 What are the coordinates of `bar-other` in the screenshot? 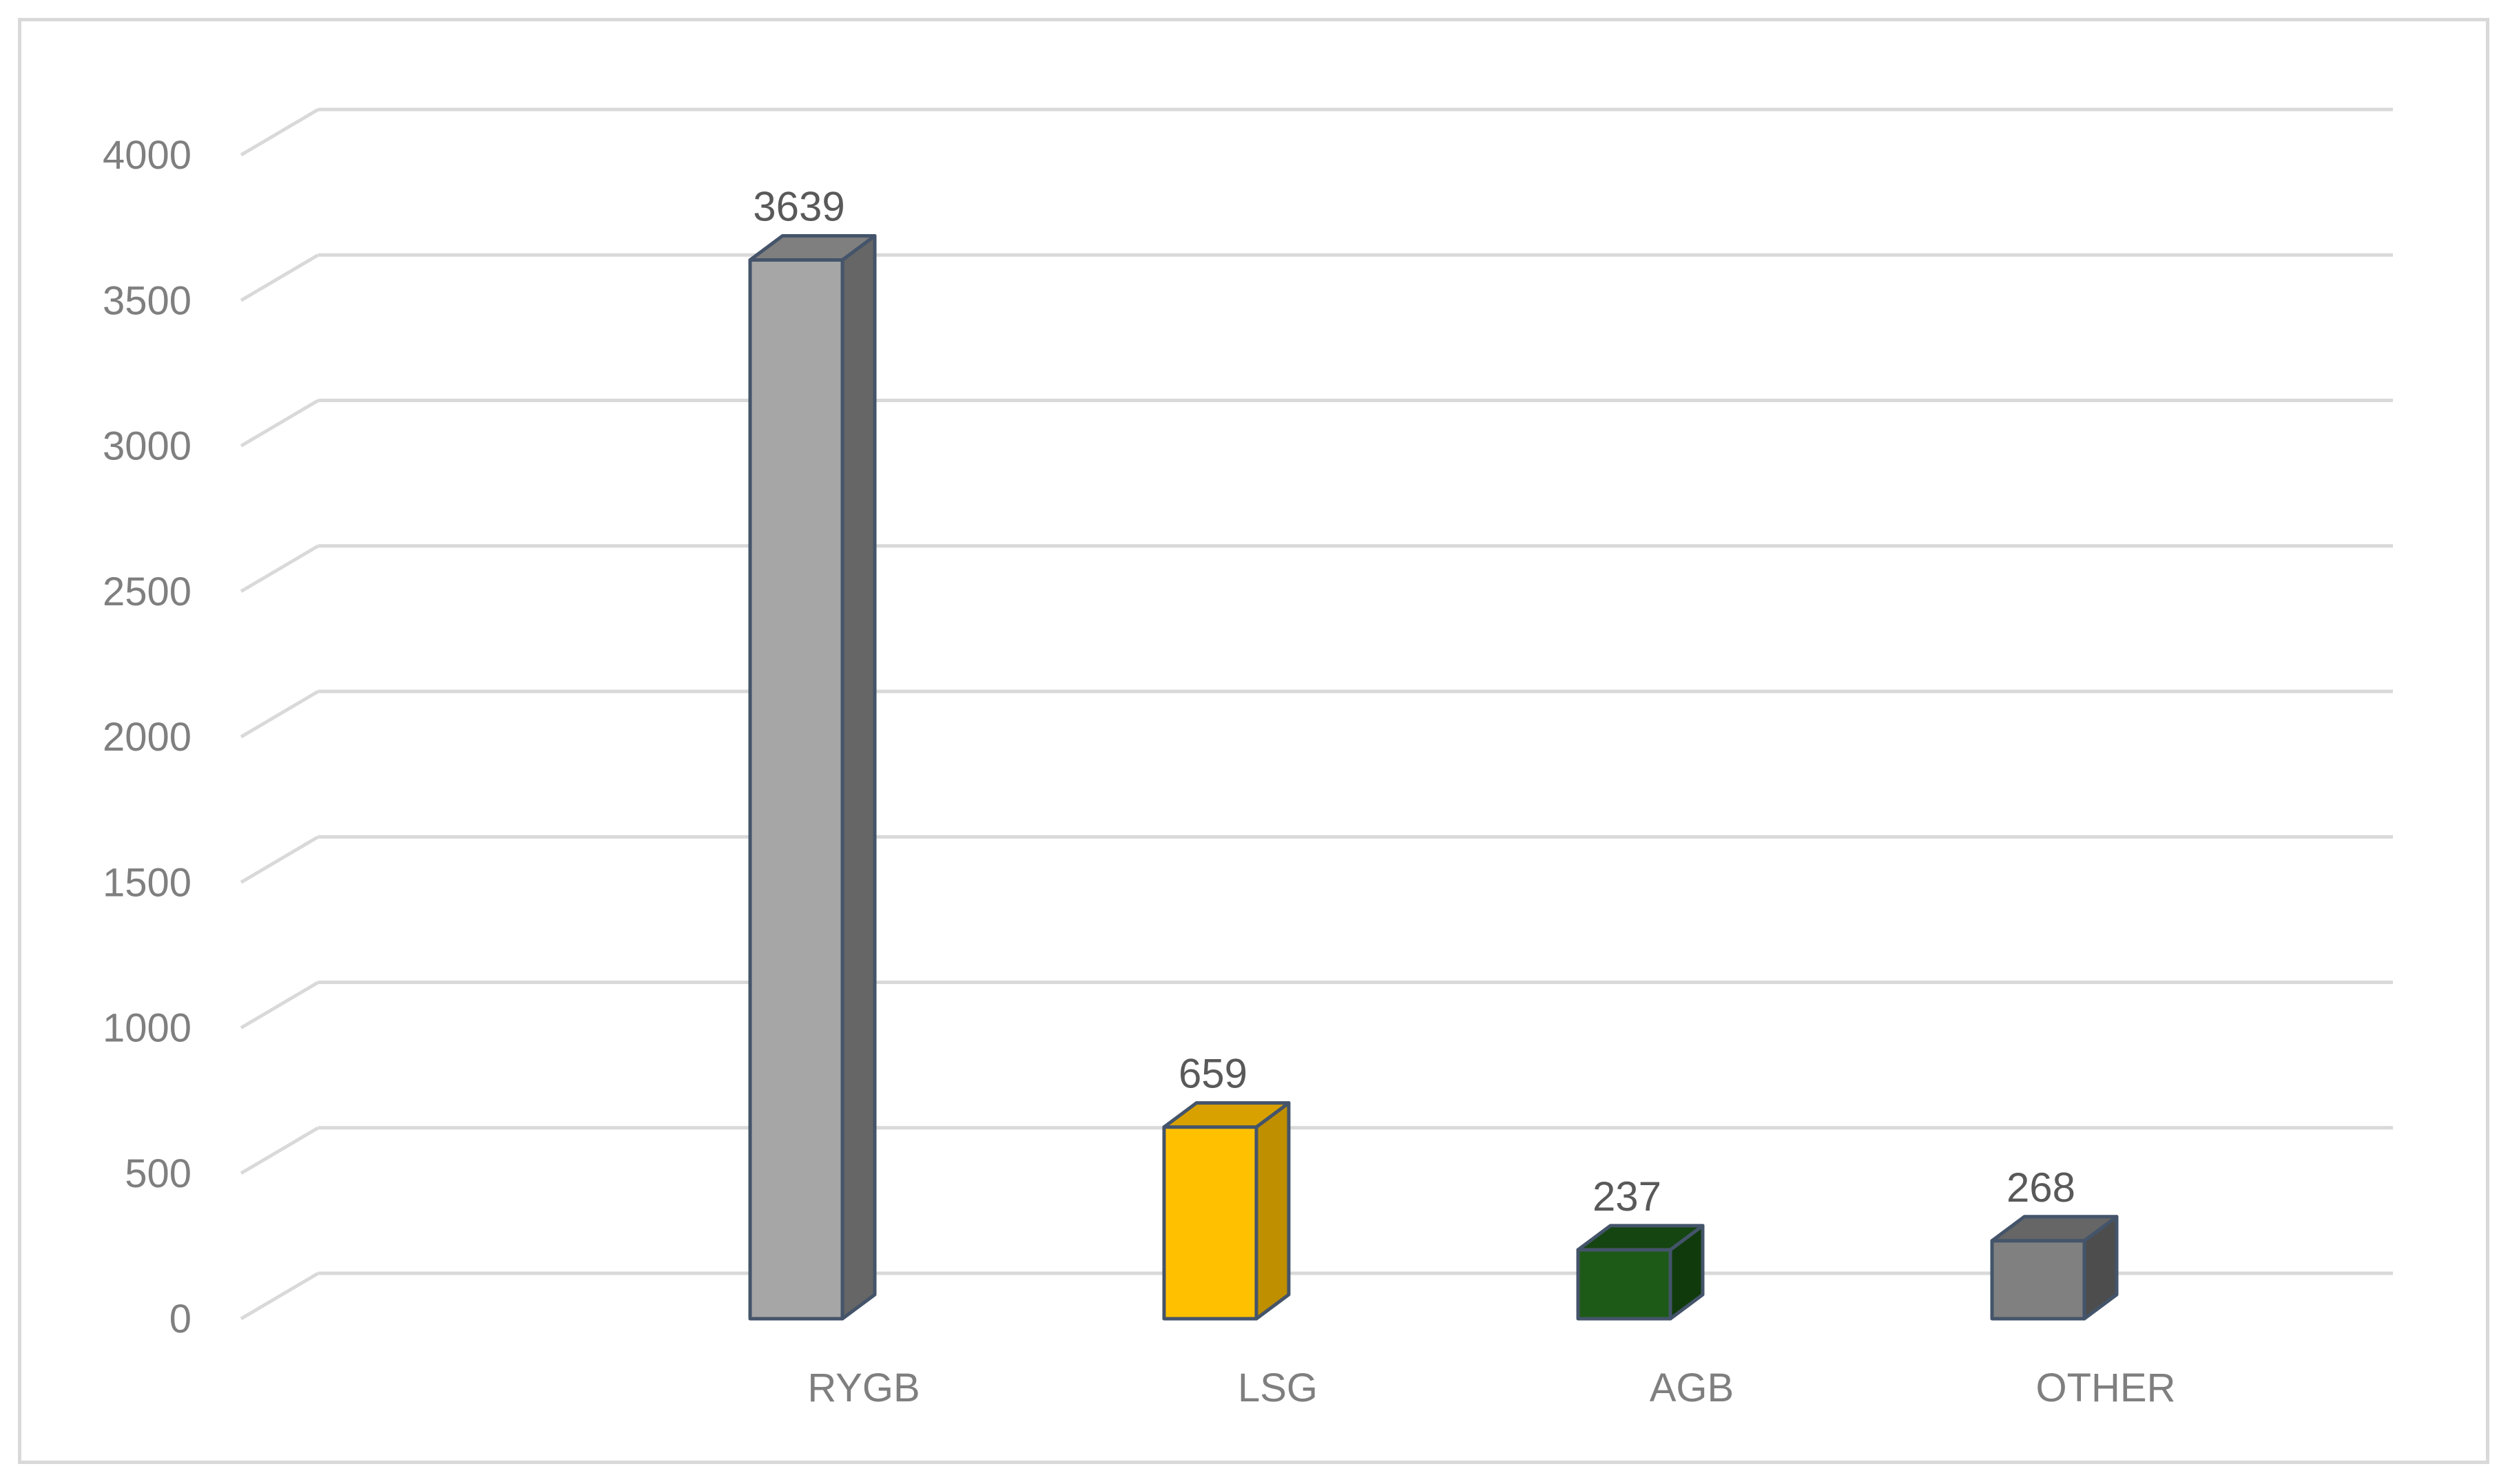 It's located at (2054, 1268).